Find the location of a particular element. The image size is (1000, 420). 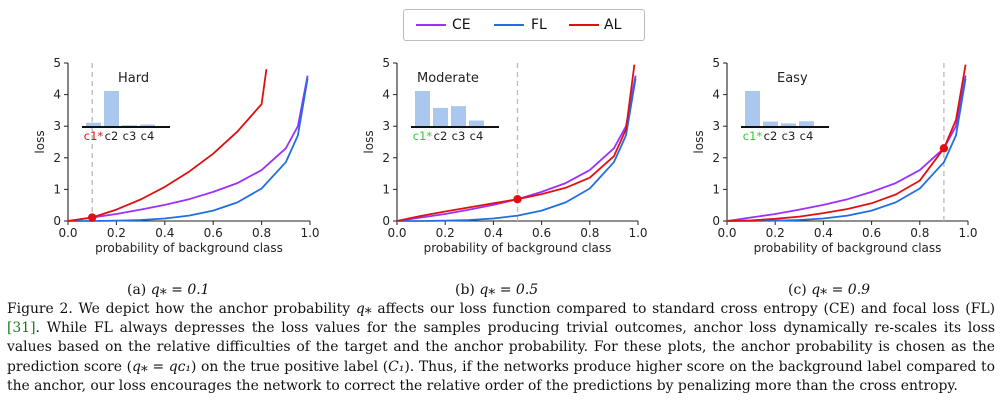

subcaption-a: (a) q⁎ = 0.1 is located at coordinates (168, 290).